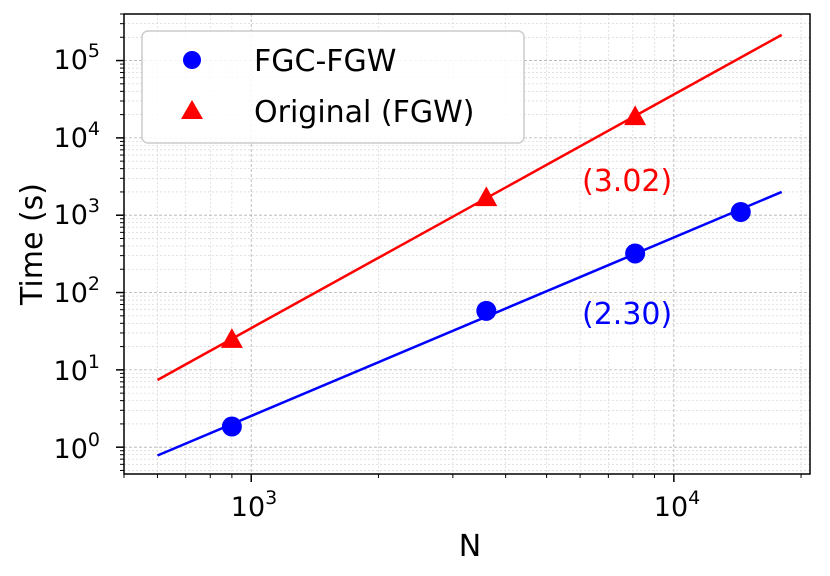  Describe the element at coordinates (325, 61) in the screenshot. I see `legend-label: FGC-FGW` at that location.